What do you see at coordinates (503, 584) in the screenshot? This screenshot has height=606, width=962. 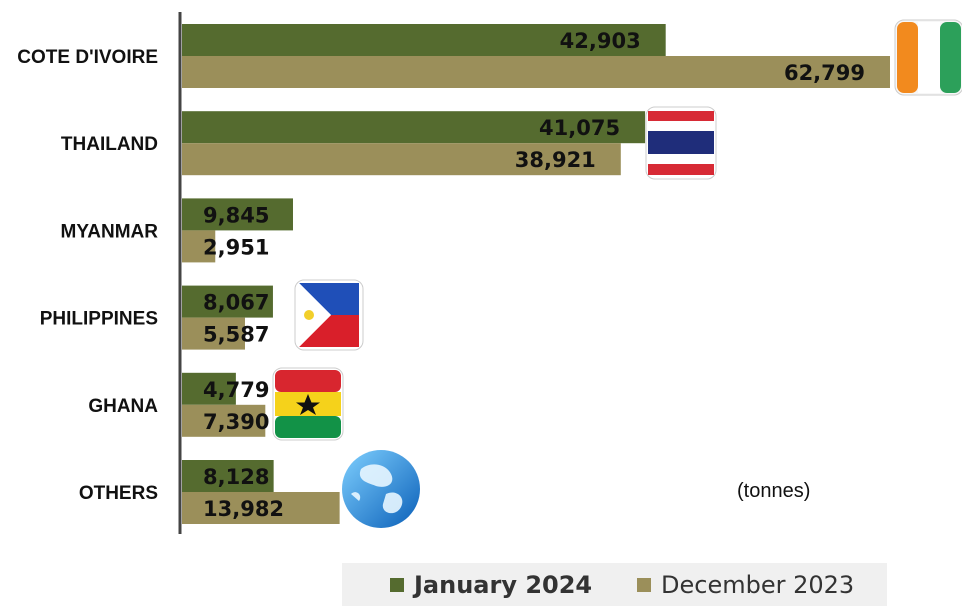 I see `legend-label-jan-2024: January 2024` at bounding box center [503, 584].